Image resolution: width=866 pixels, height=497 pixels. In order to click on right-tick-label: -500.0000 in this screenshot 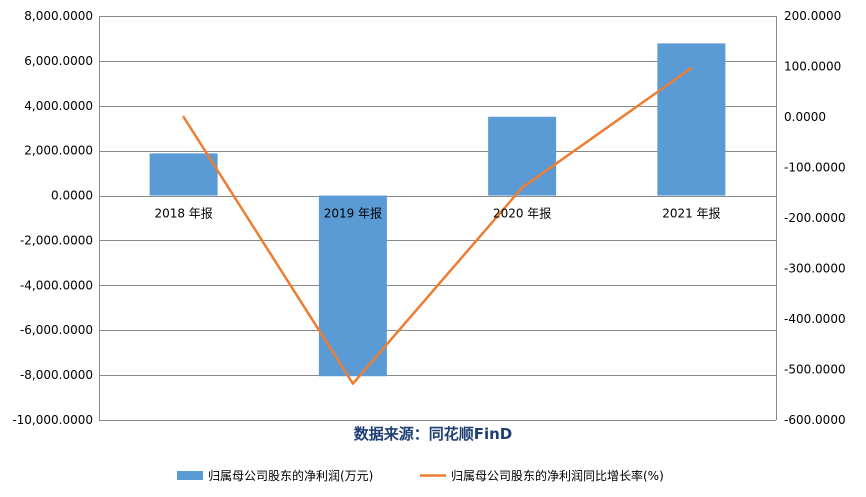, I will do `click(815, 370)`.